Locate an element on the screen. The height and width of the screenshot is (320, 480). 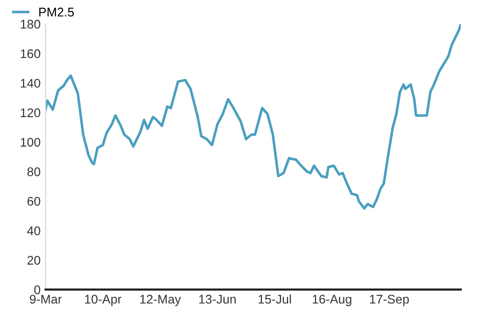
y-tick-label: 180 is located at coordinates (30, 24).